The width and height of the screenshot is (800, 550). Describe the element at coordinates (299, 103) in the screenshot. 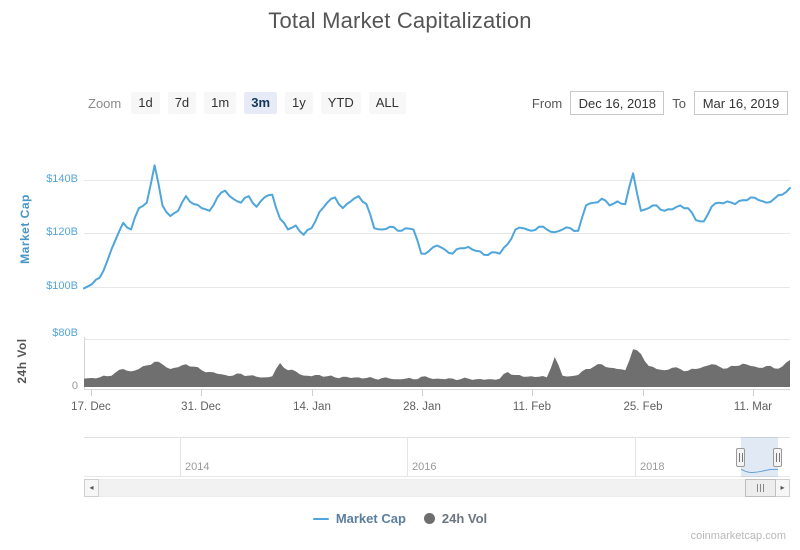

I see `zoom-button-1y: 1y` at that location.